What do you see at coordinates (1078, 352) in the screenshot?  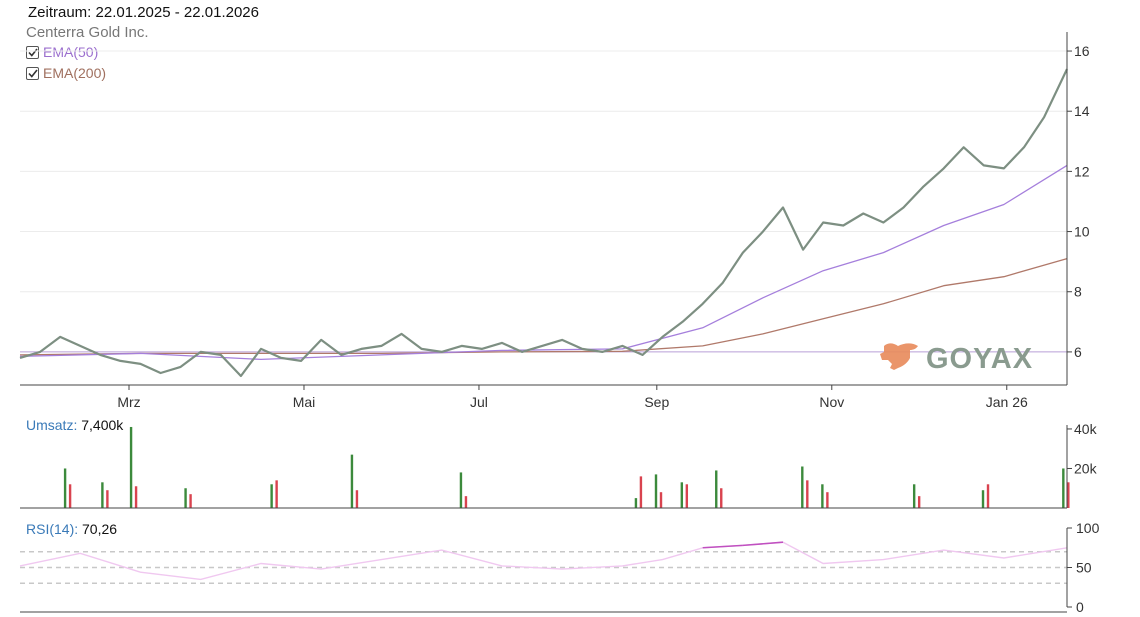 I see `y-tick-label: 6` at bounding box center [1078, 352].